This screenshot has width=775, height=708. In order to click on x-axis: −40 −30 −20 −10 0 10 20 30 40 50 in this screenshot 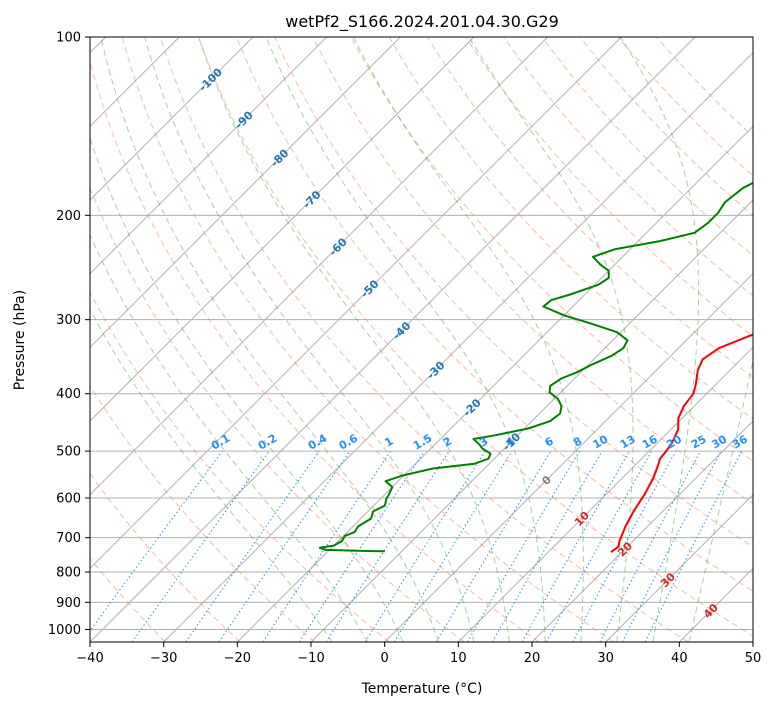, I will do `click(418, 654)`.